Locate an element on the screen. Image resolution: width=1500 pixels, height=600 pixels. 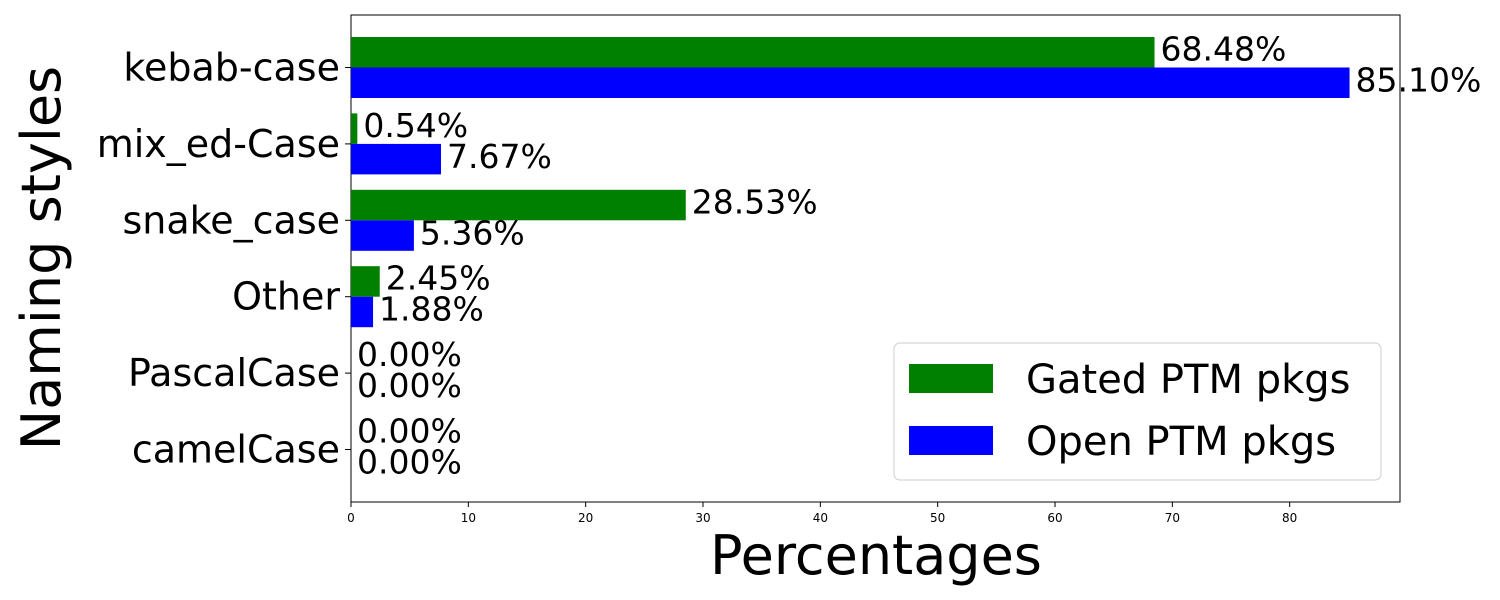
legend-frame is located at coordinates (1137, 411).